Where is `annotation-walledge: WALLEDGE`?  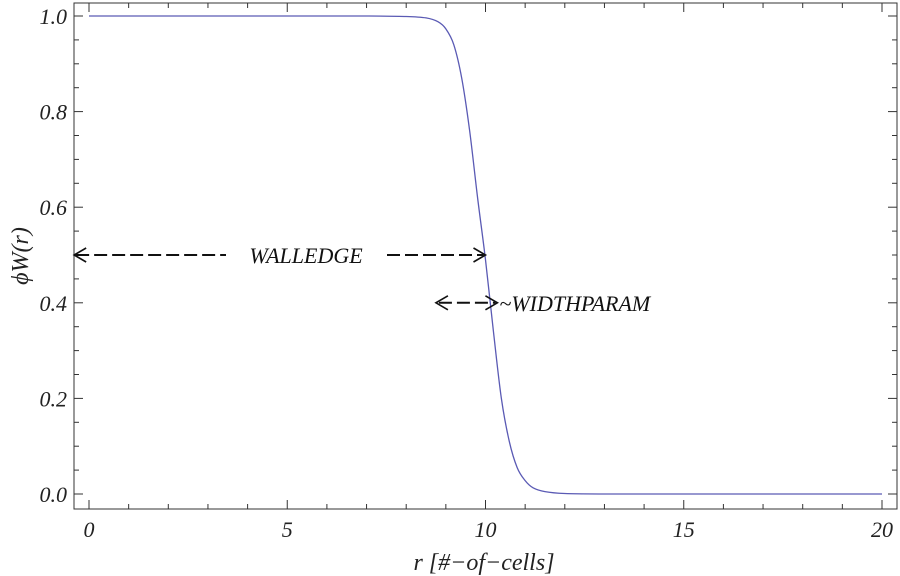
annotation-walledge: WALLEDGE is located at coordinates (280, 255).